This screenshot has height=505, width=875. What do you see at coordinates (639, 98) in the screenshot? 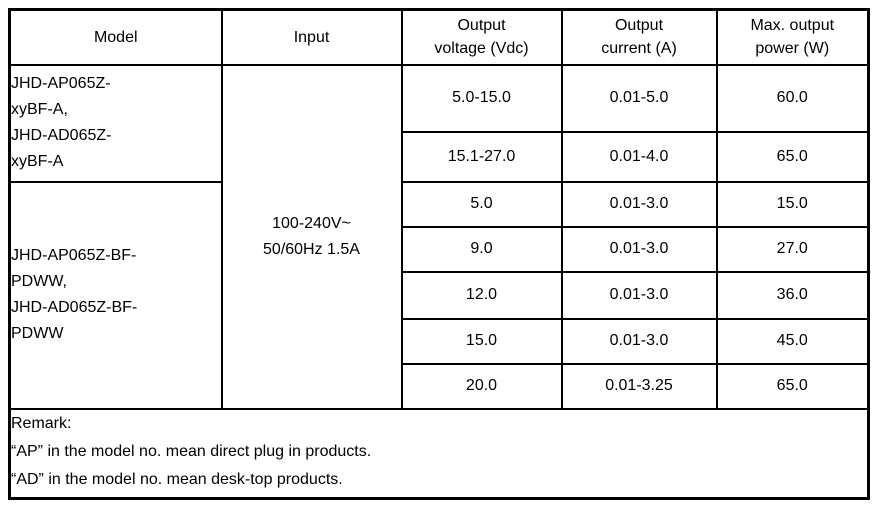
I see `current-cell: 0.01-5.0` at bounding box center [639, 98].